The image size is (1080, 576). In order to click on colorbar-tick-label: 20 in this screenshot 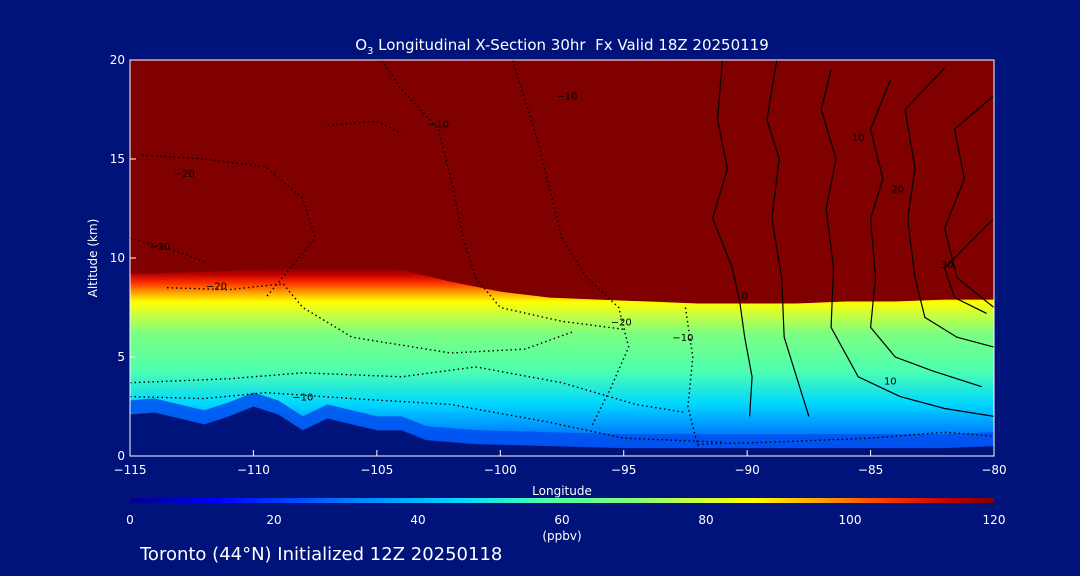, I will do `click(273, 520)`.